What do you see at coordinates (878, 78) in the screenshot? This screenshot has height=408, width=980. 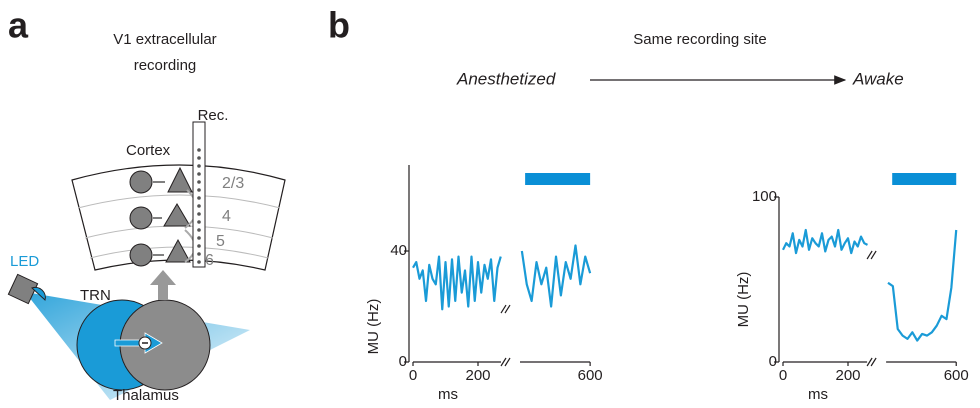 I see `condition-label: Awake` at bounding box center [878, 78].